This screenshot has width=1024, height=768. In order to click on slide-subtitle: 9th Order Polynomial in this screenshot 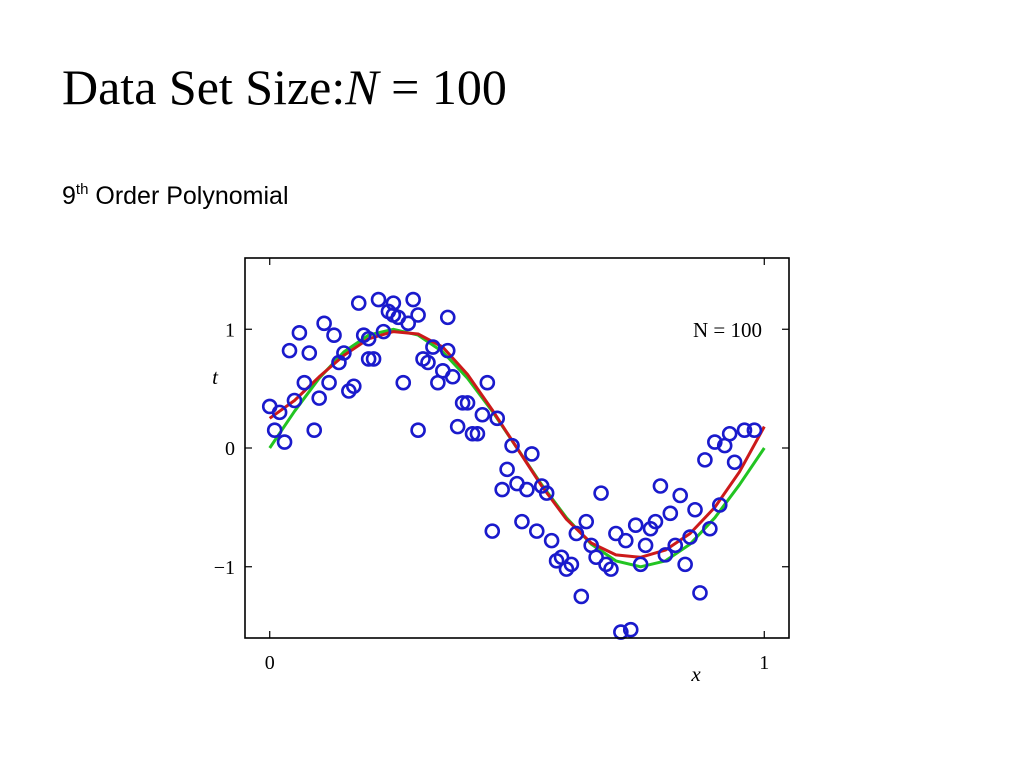, I will do `click(175, 195)`.